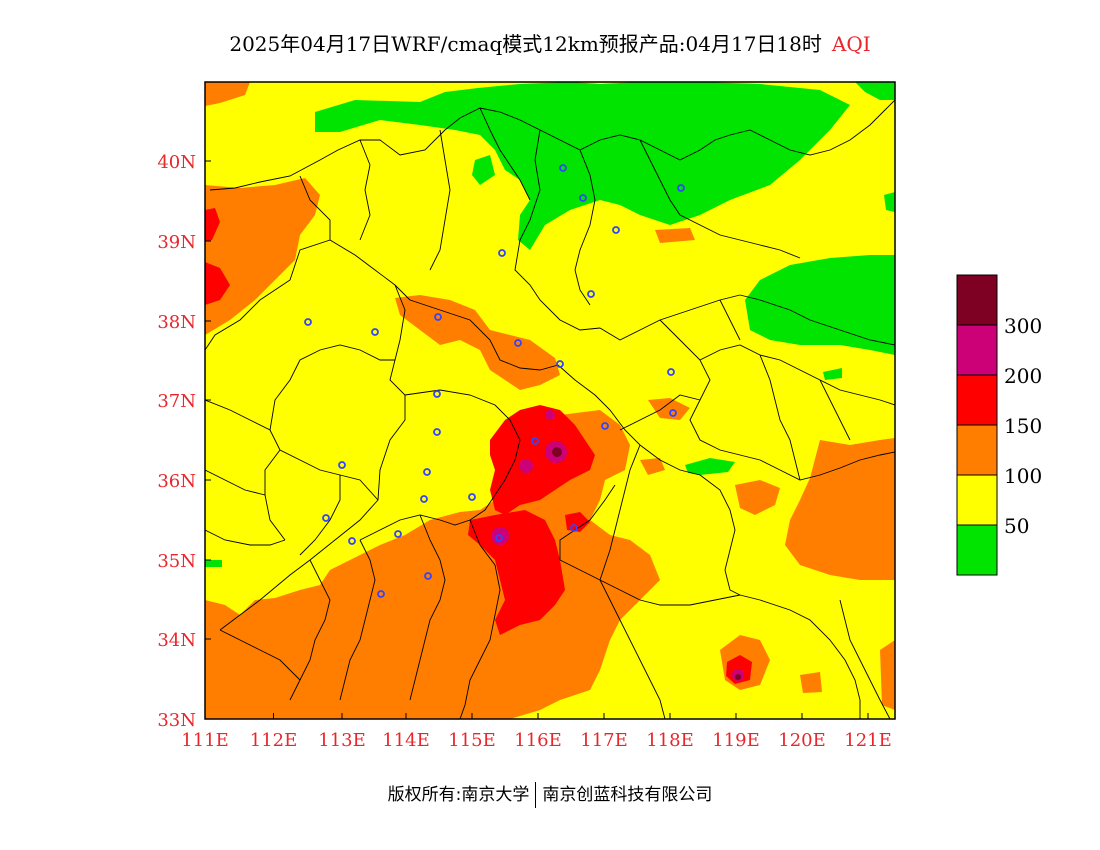 This screenshot has width=1100, height=850. Describe the element at coordinates (176, 401) in the screenshot. I see `y-tick-label: 37N` at that location.